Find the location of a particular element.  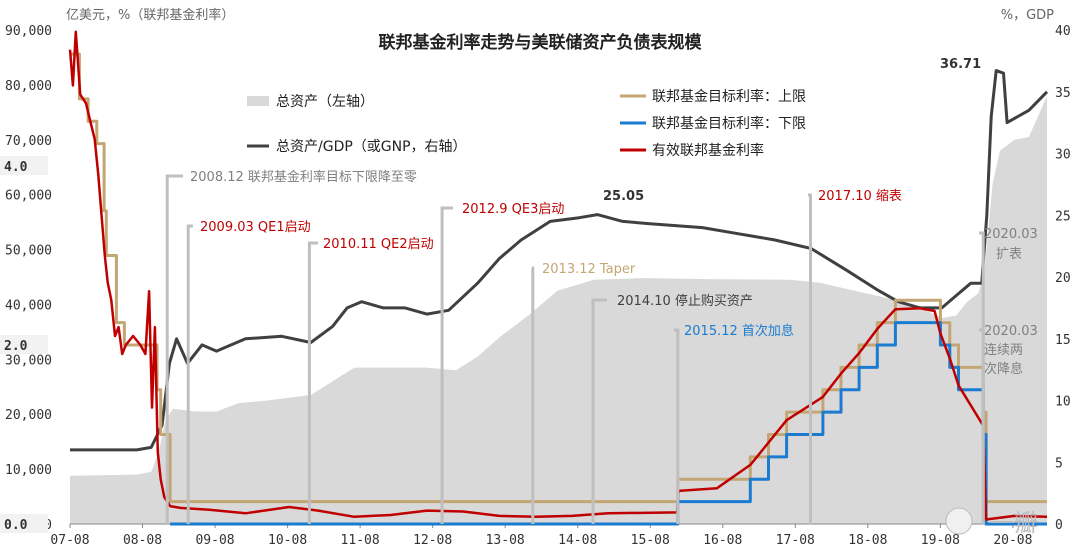

leader-stop is located at coordinates (599, 411).